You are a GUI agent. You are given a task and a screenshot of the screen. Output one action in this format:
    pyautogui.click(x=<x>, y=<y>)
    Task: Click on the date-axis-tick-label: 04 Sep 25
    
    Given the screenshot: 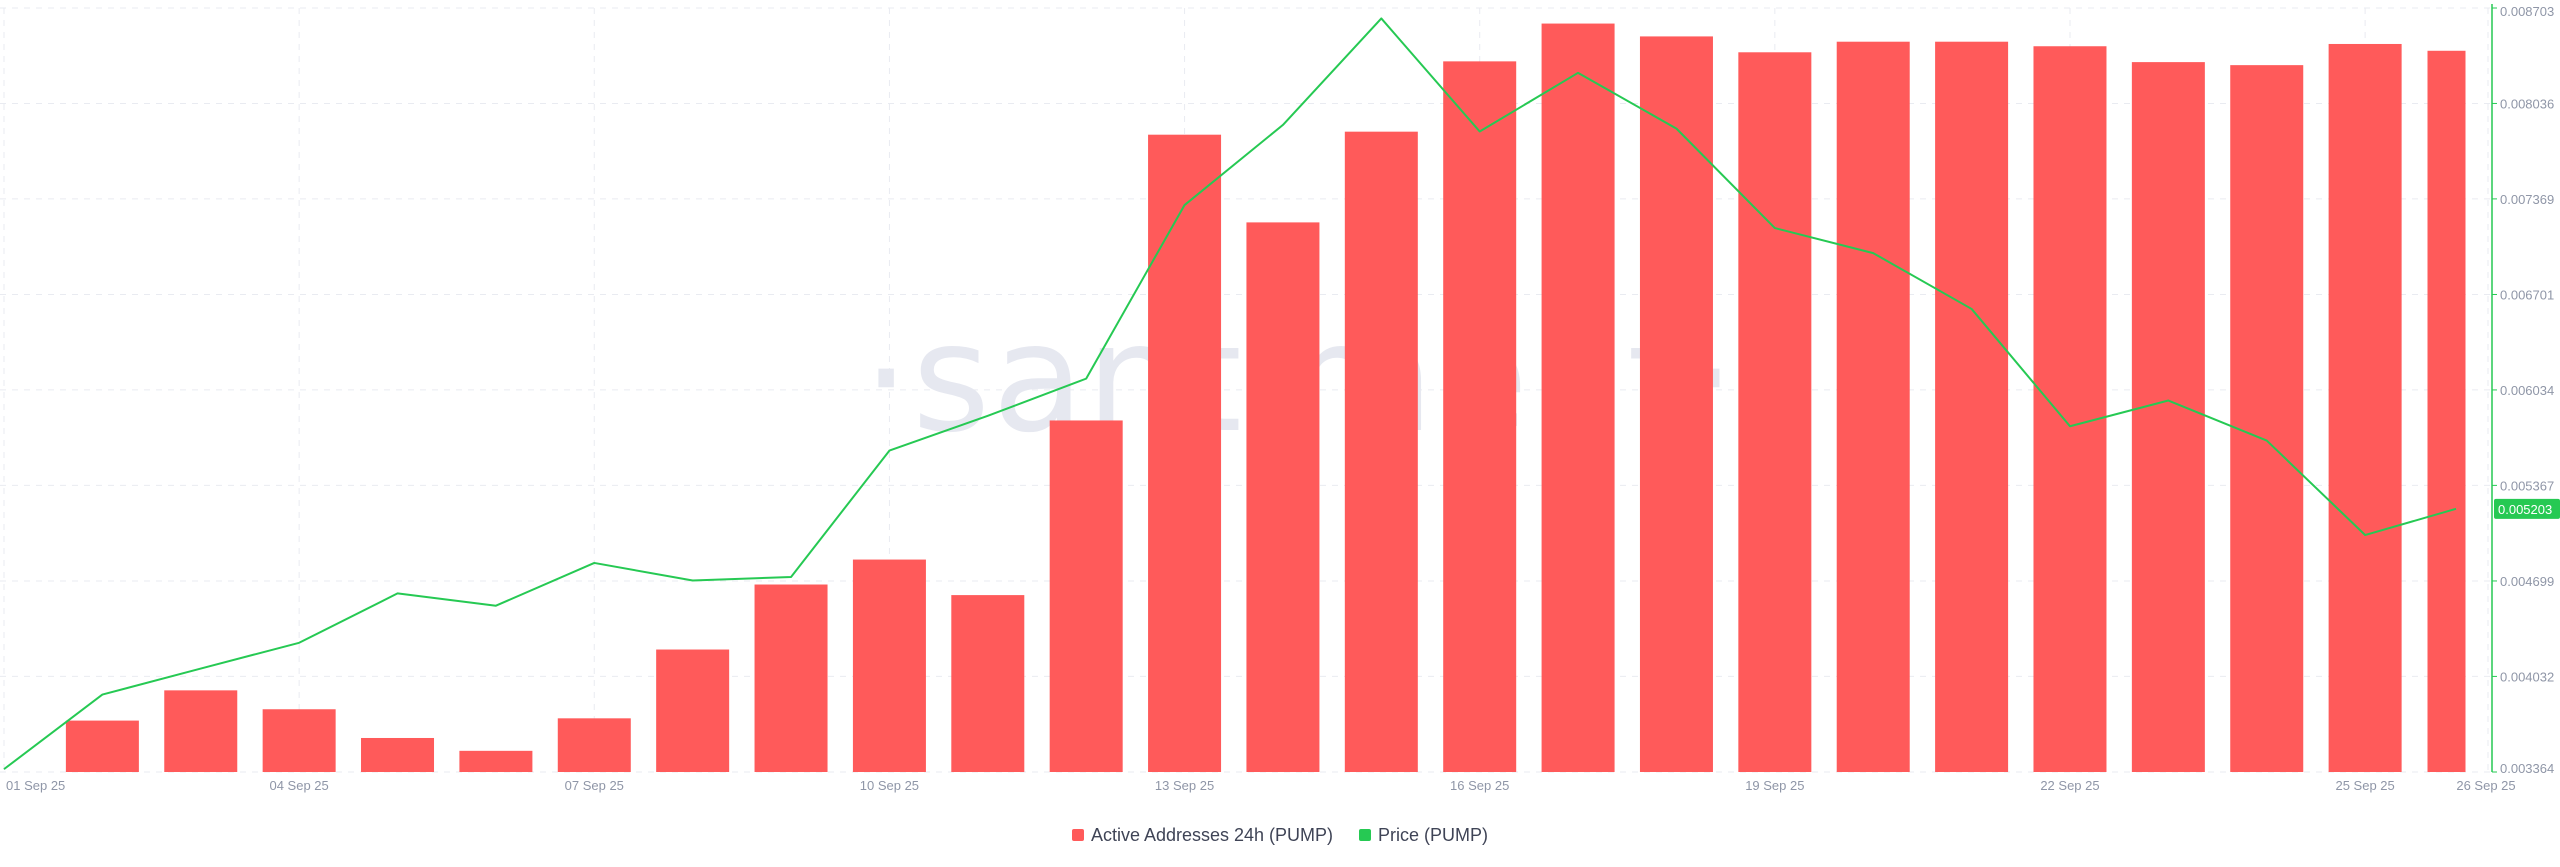 What is the action you would take?
    pyautogui.click(x=298, y=785)
    